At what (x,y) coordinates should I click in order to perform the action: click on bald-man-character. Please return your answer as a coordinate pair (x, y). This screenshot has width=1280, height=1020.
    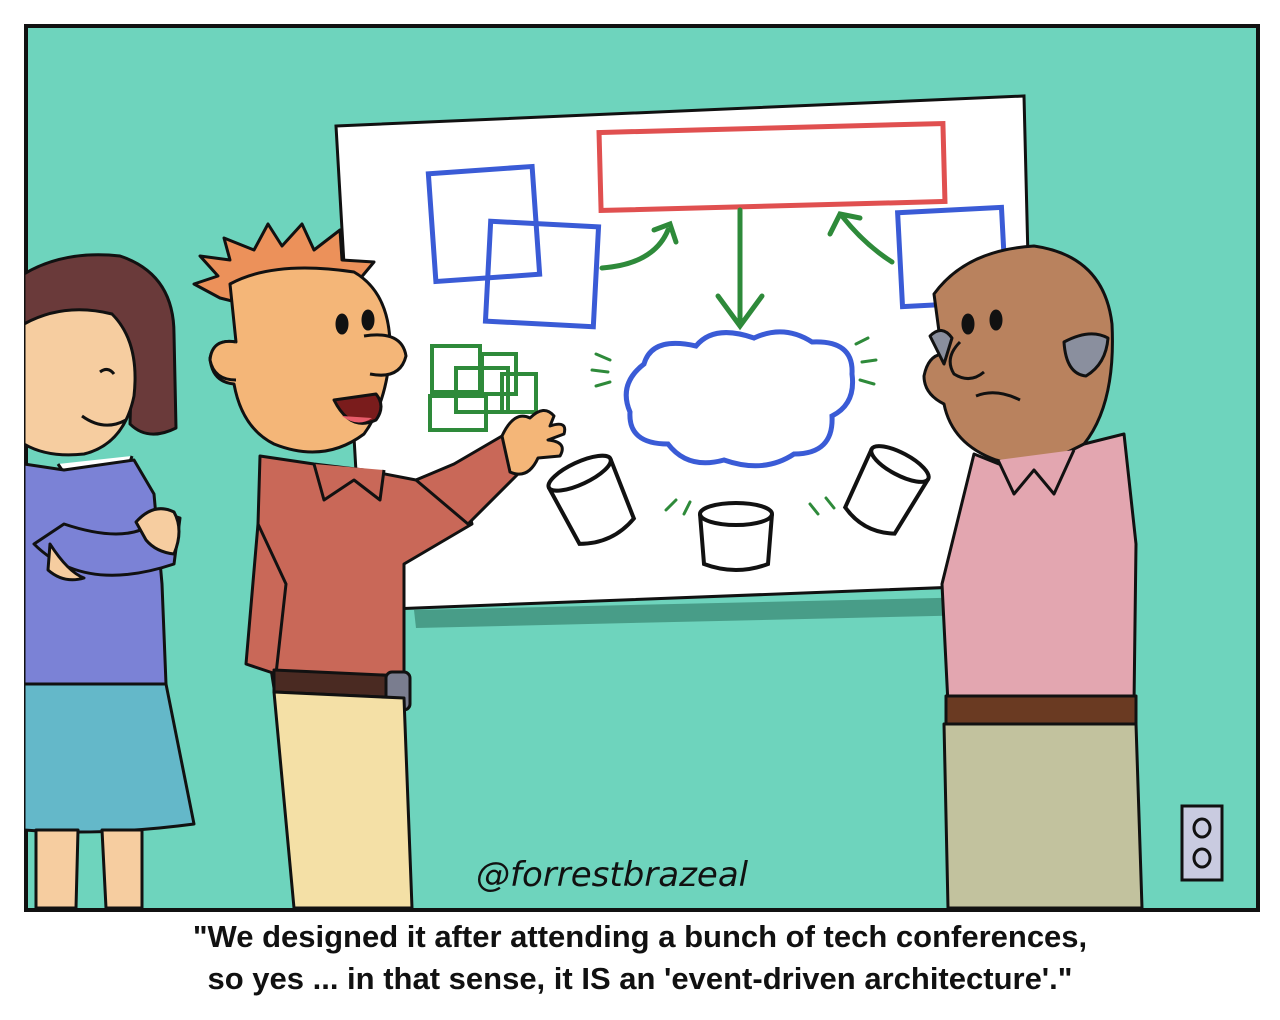
    Looking at the image, I should click on (1033, 577).